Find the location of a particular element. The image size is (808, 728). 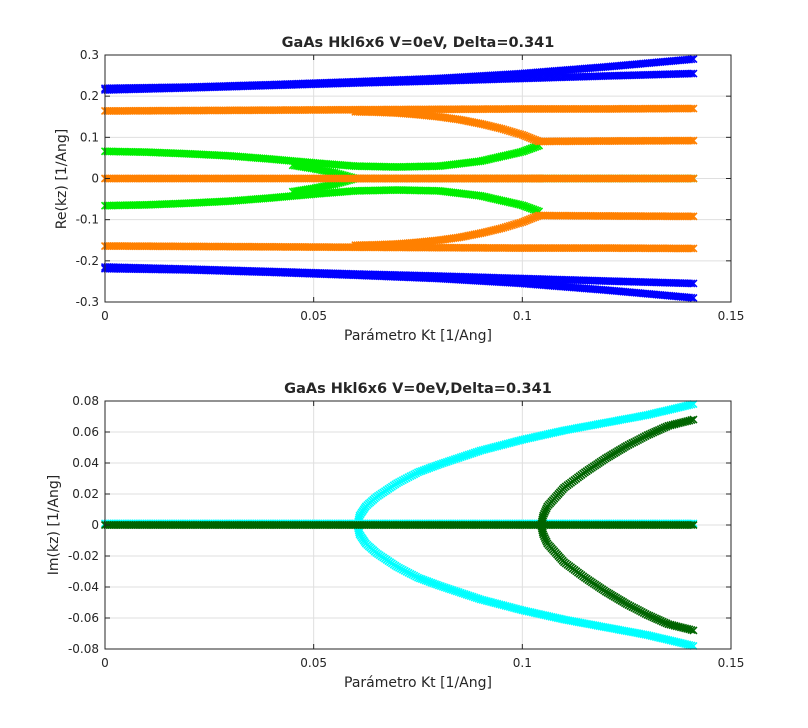

im-kz-xlabel: Parámetro Kt [1/Ang] is located at coordinates (418, 683).